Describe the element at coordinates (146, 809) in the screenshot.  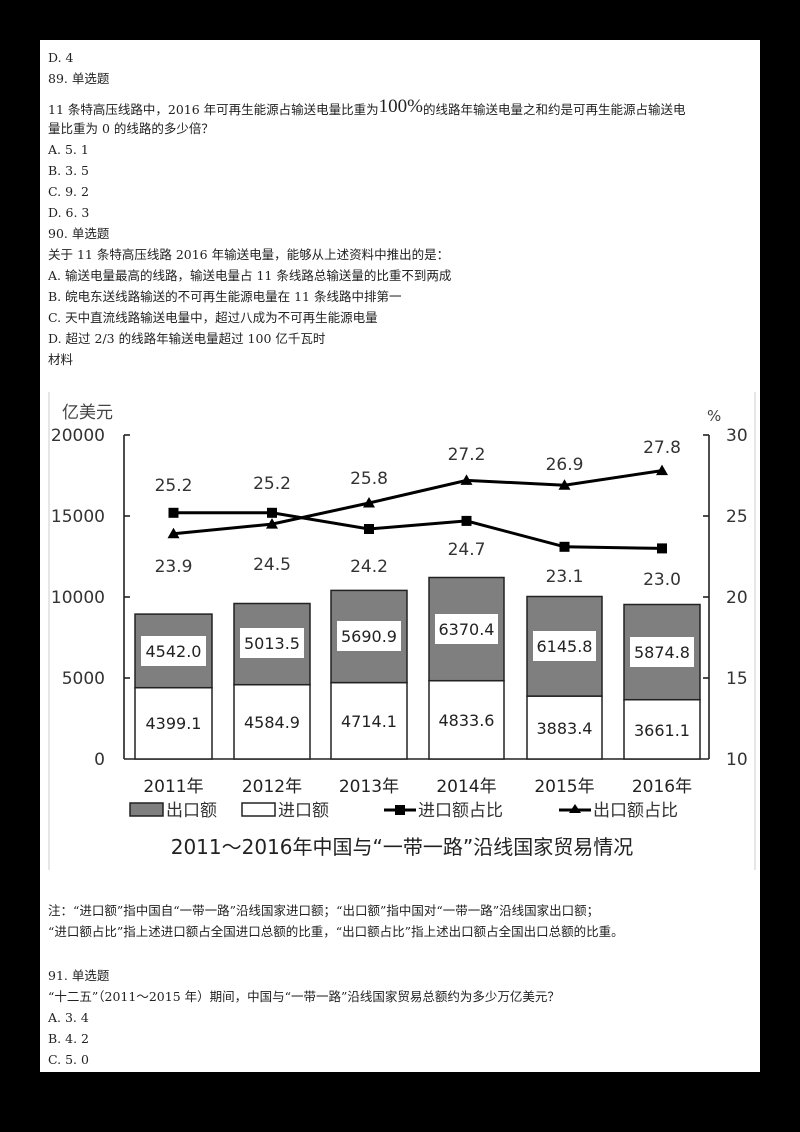
I see `legend-export-swatch` at that location.